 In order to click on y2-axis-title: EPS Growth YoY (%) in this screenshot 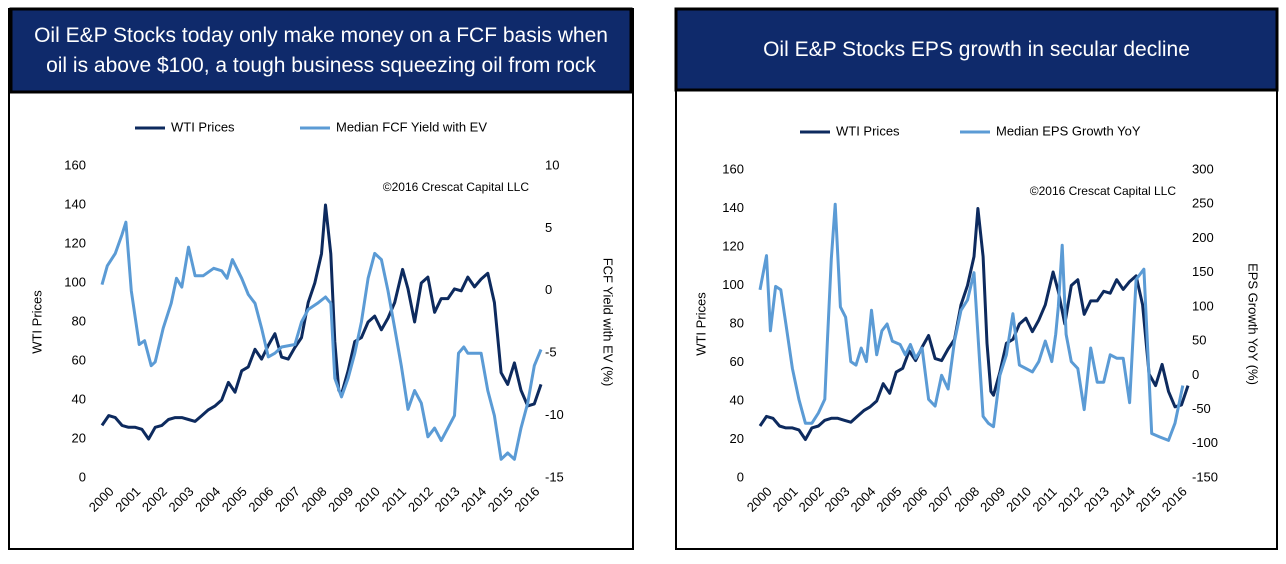, I will do `click(1253, 324)`.